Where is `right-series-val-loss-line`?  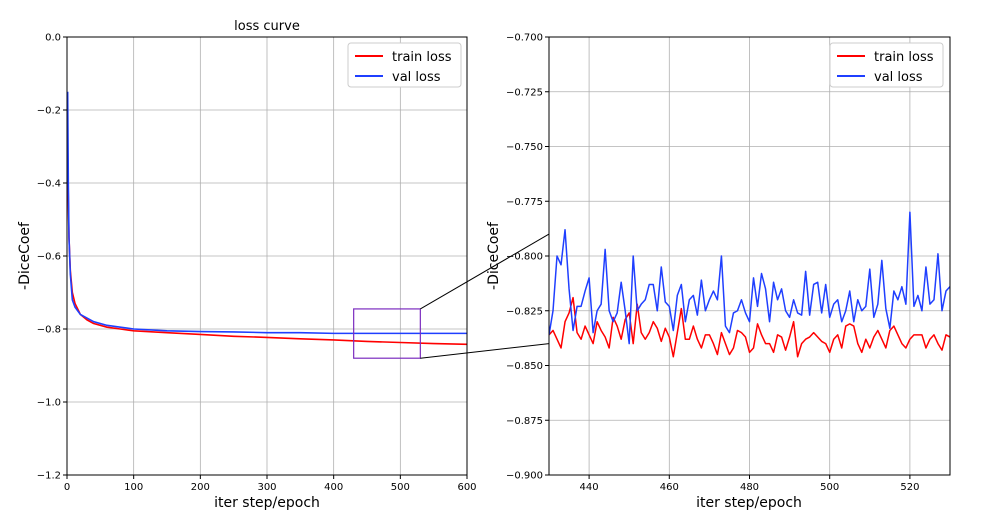 right-series-val-loss-line is located at coordinates (749, 278).